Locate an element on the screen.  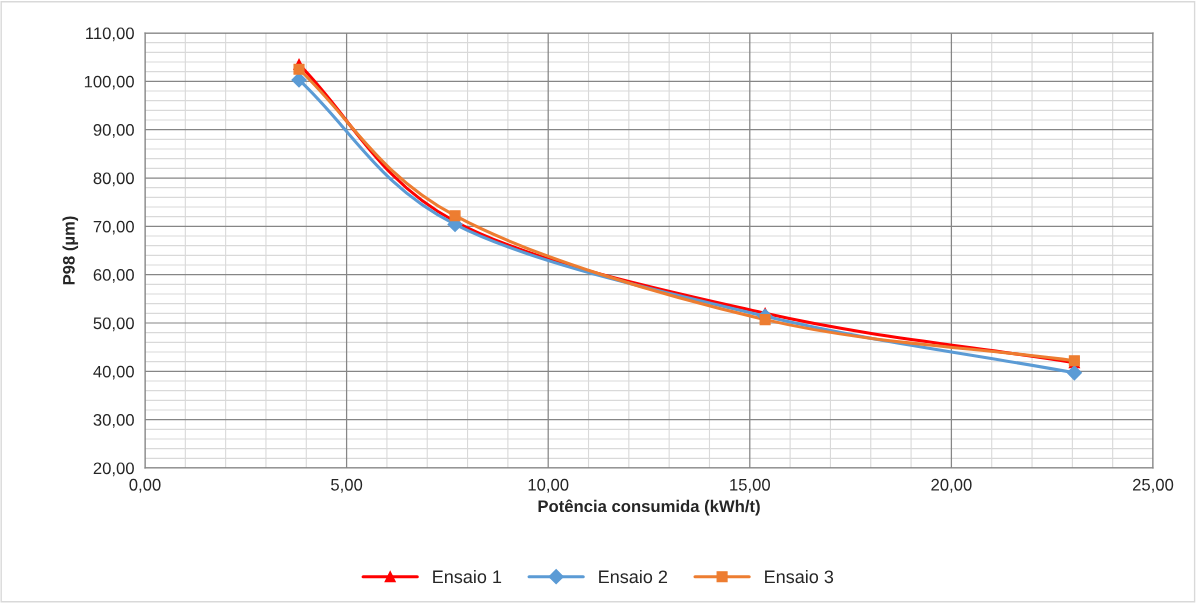
y-axis-title: P98 (µm) is located at coordinates (70, 250).